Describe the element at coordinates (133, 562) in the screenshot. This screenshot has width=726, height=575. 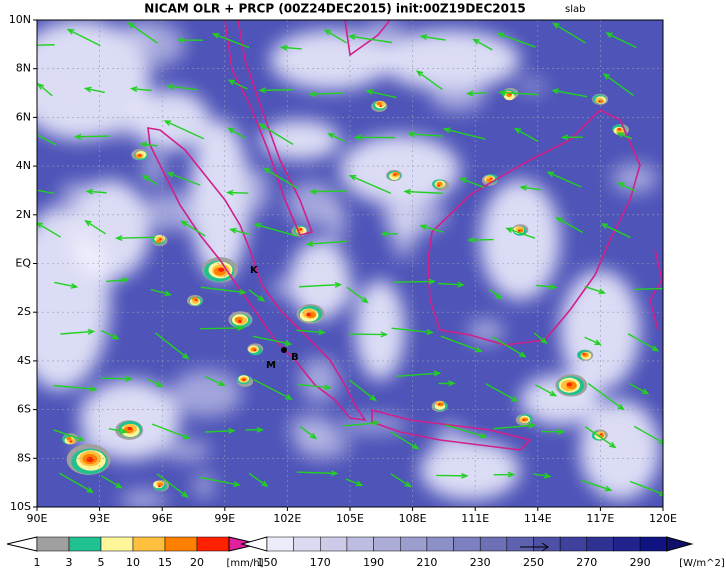
I see `colorbar-label: 10` at that location.